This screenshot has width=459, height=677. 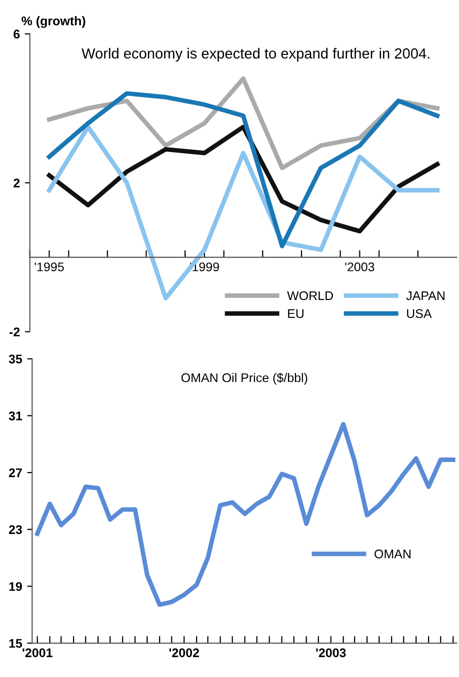 I want to click on legend-label: WORLD, so click(x=310, y=295).